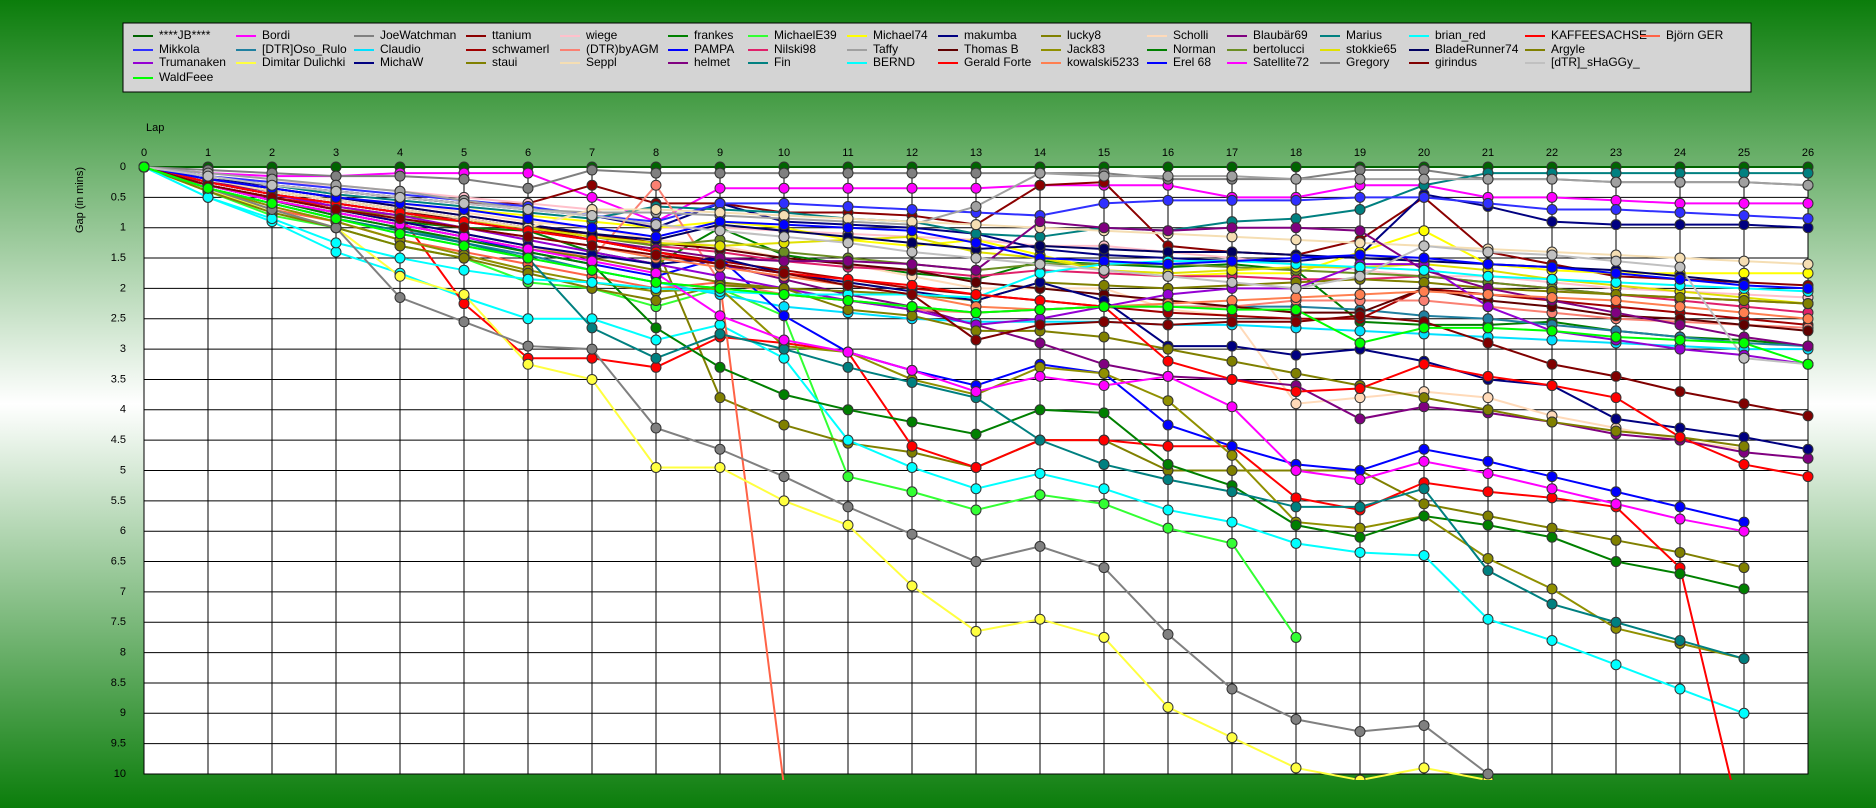  I want to click on x-tick-label: 14, so click(1040, 153).